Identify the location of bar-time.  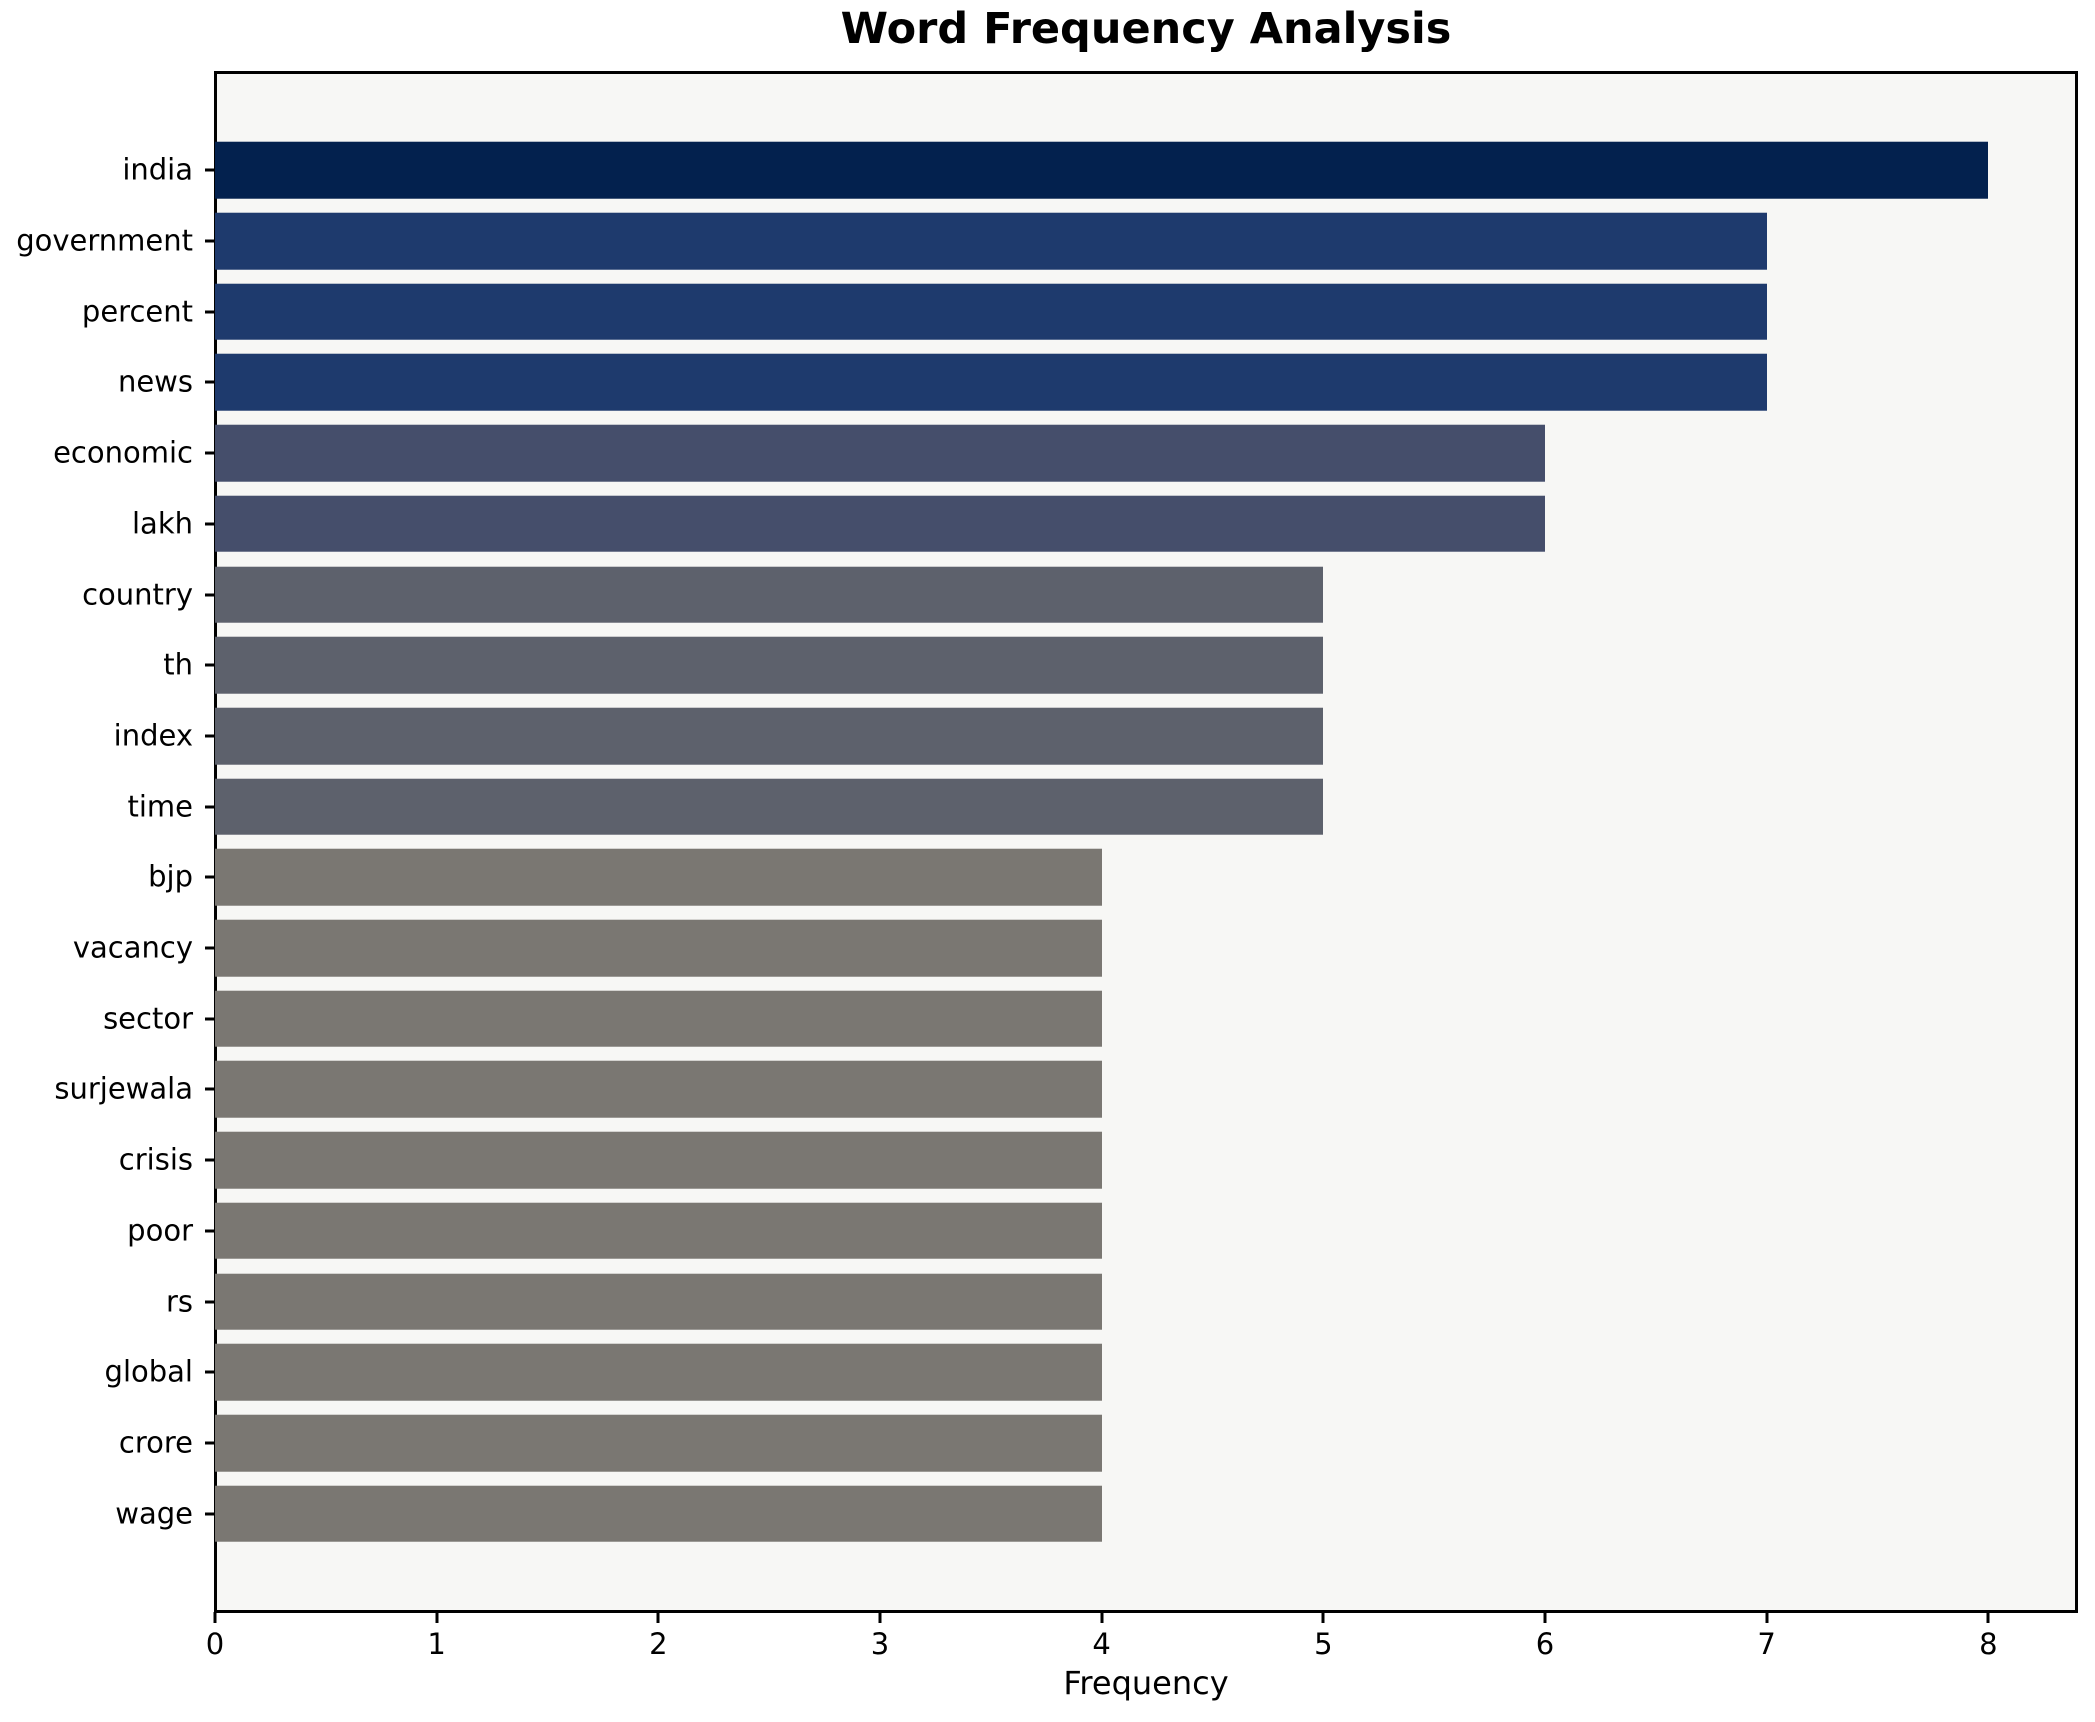
(769, 806).